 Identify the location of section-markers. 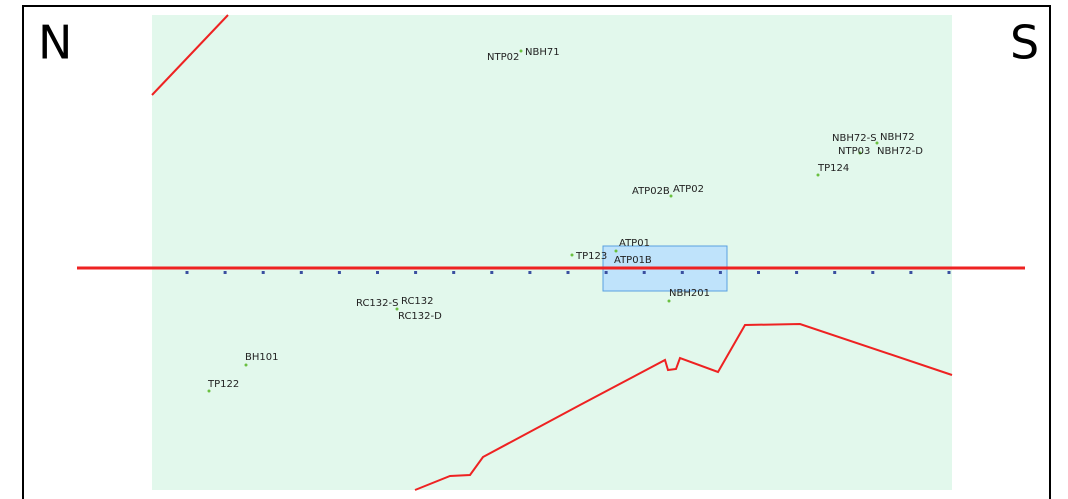
(568, 272).